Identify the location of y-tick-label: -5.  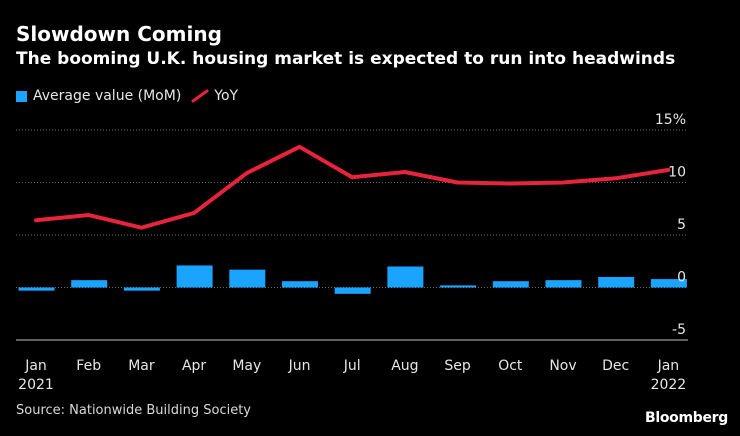
(679, 330).